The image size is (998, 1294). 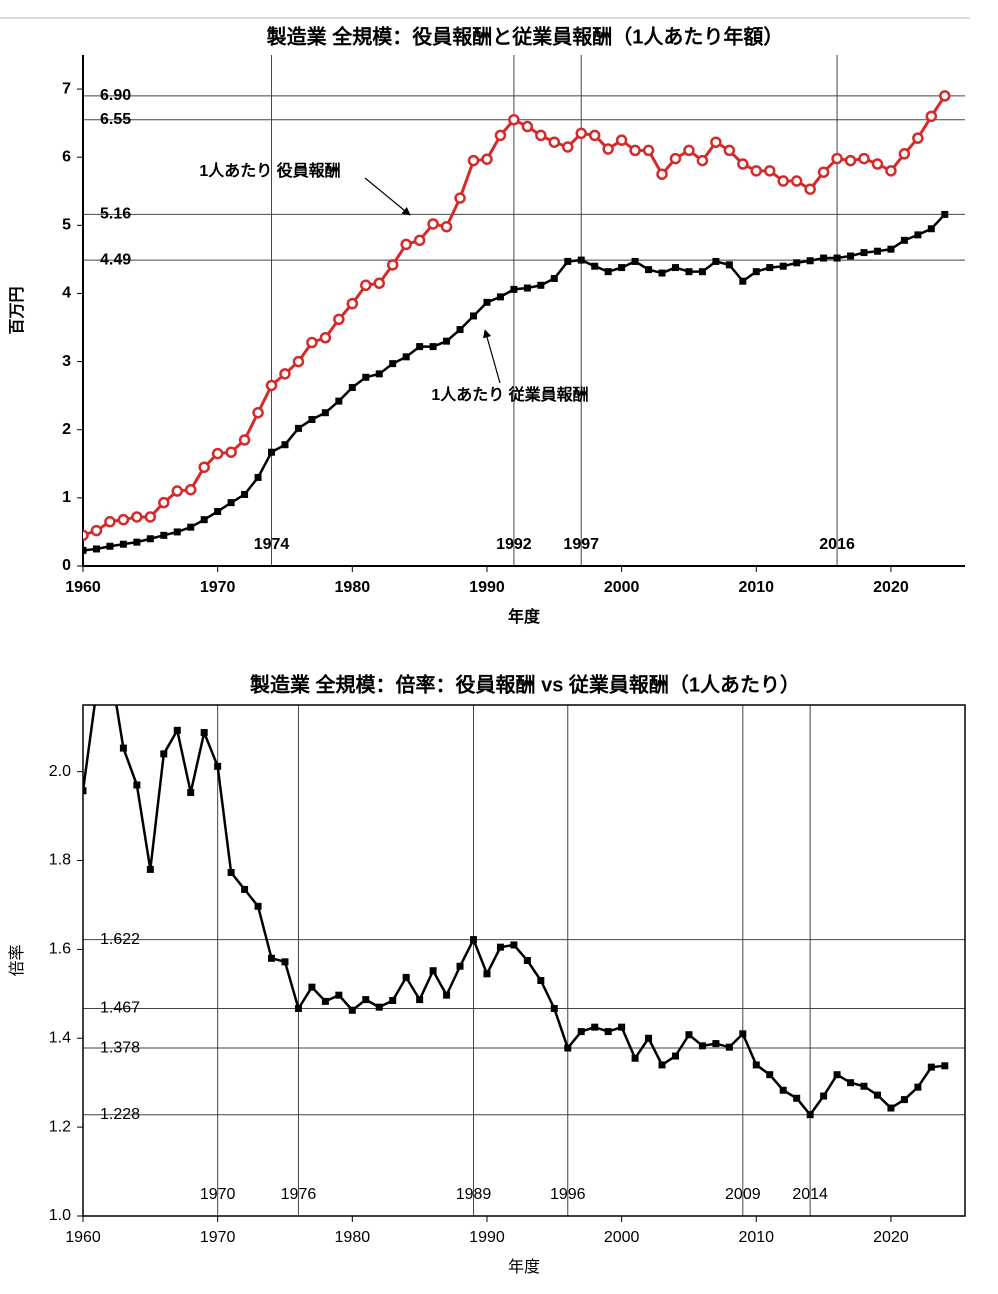 I want to click on series-annotation: 1人あたり 従業員報酬, so click(x=509, y=394).